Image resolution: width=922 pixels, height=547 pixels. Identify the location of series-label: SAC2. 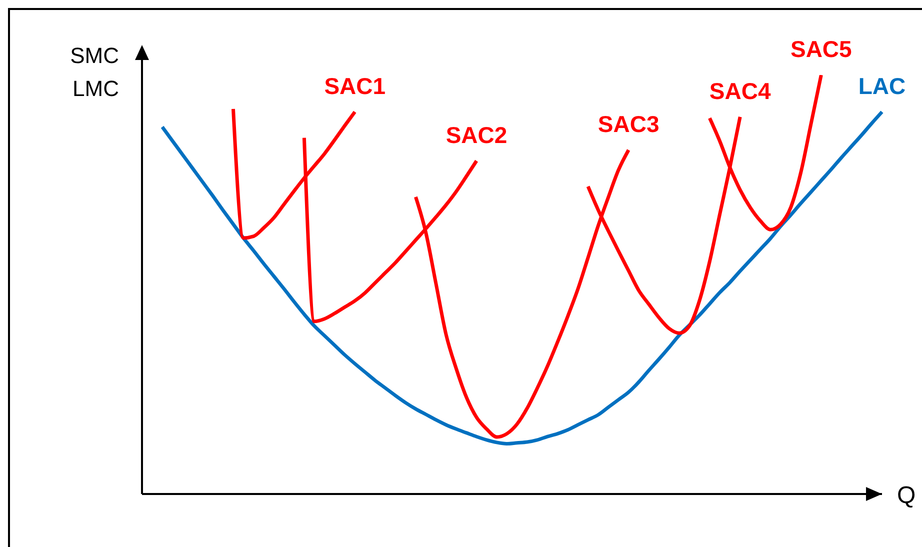
(477, 135).